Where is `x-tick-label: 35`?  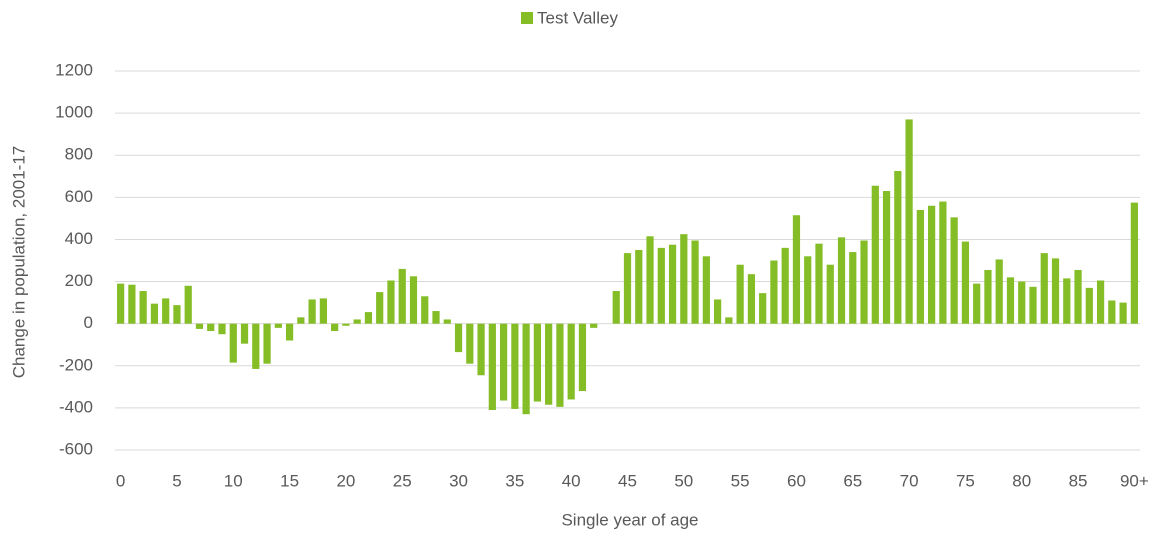
x-tick-label: 35 is located at coordinates (514, 480).